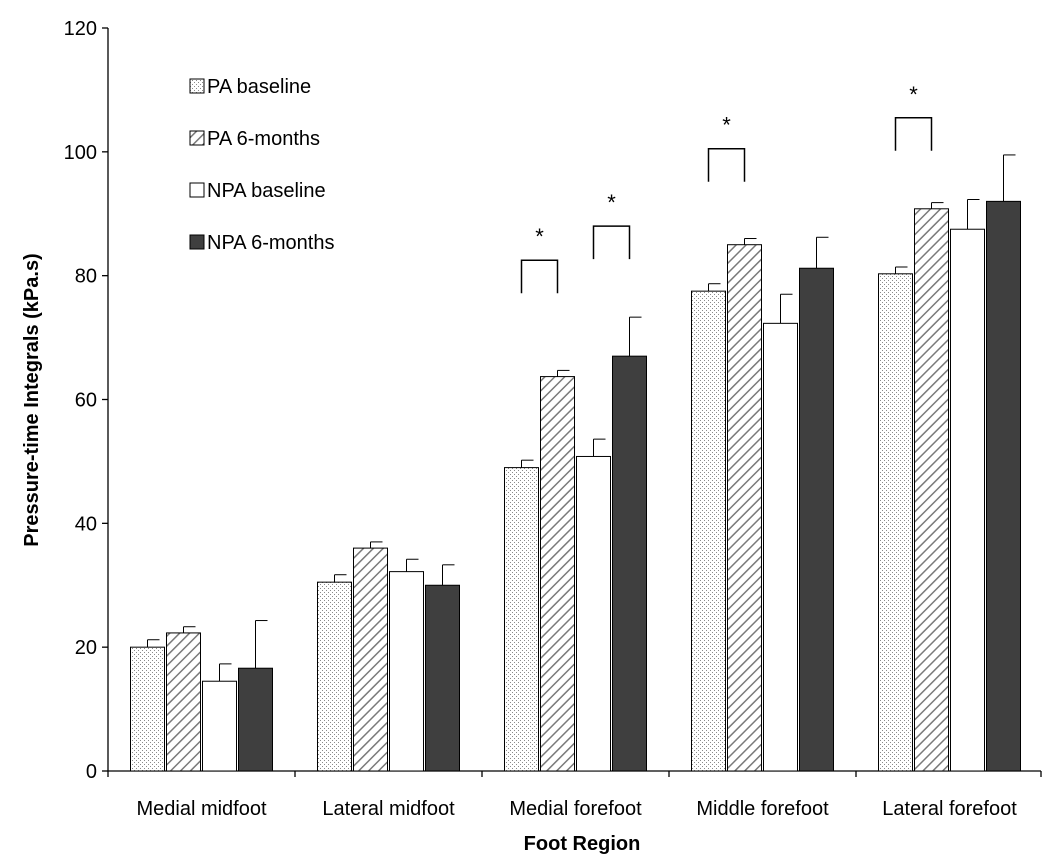  I want to click on legend-swatch-pa-6-months, so click(197, 138).